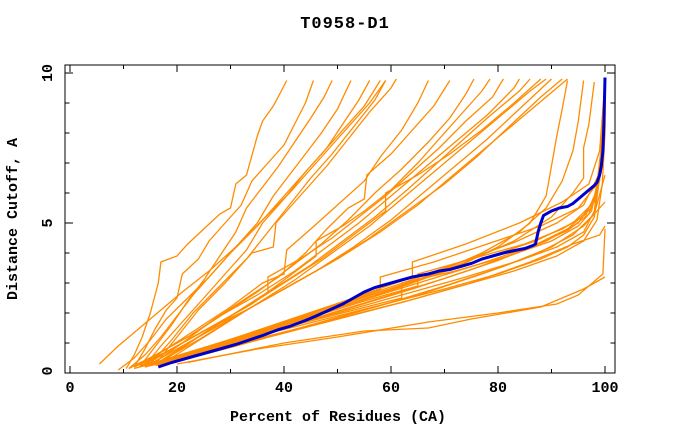 The height and width of the screenshot is (440, 680). I want to click on plot-title: T0958-D1, so click(345, 24).